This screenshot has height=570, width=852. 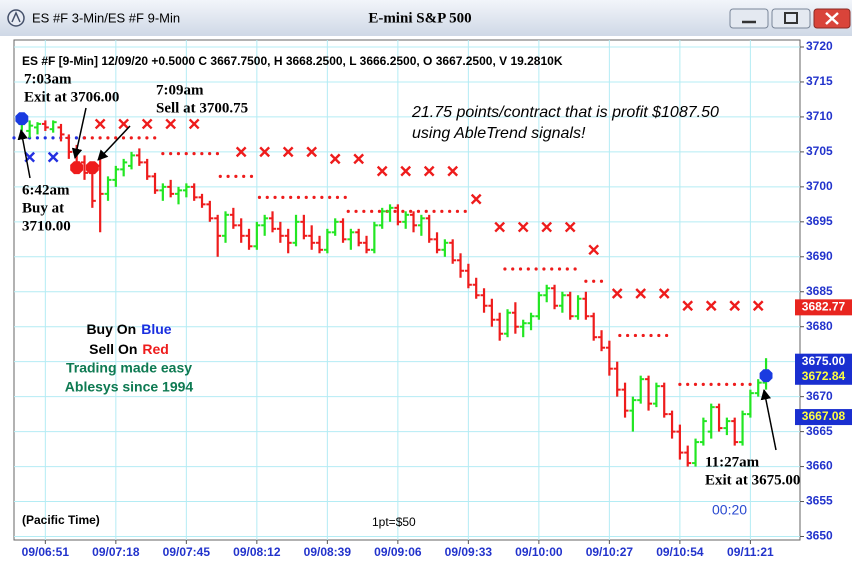 I want to click on y-tick-label: 3685, so click(x=819, y=291).